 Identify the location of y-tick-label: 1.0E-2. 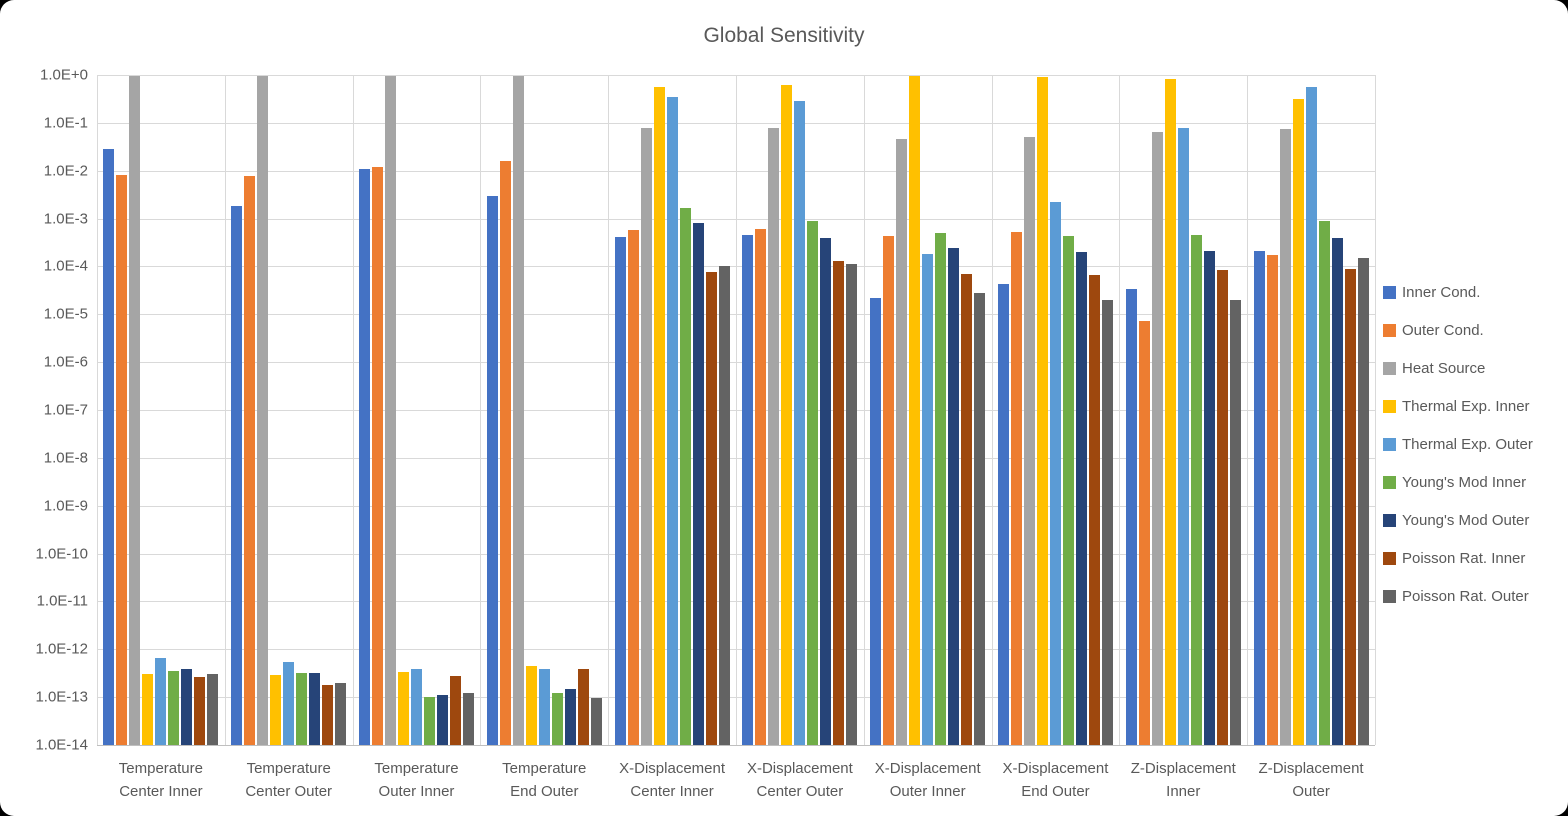
(65, 171).